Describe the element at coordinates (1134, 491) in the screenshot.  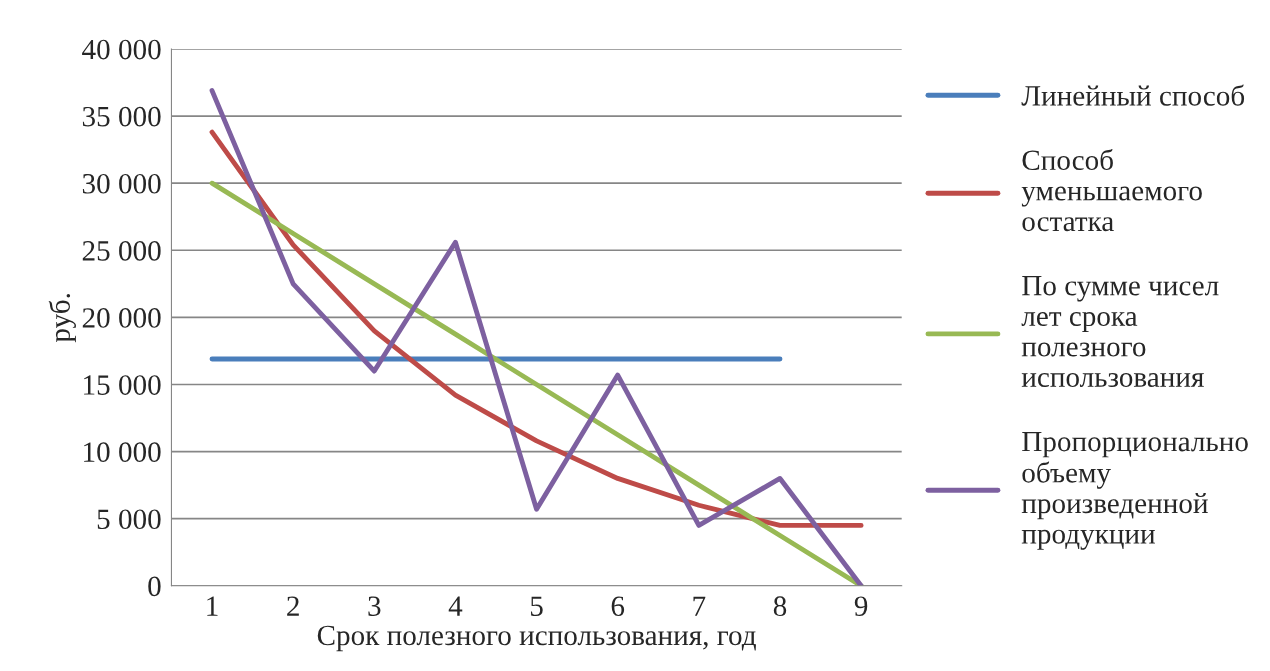
I see `legend-label: Пропорционально объему произведенной продукции` at that location.